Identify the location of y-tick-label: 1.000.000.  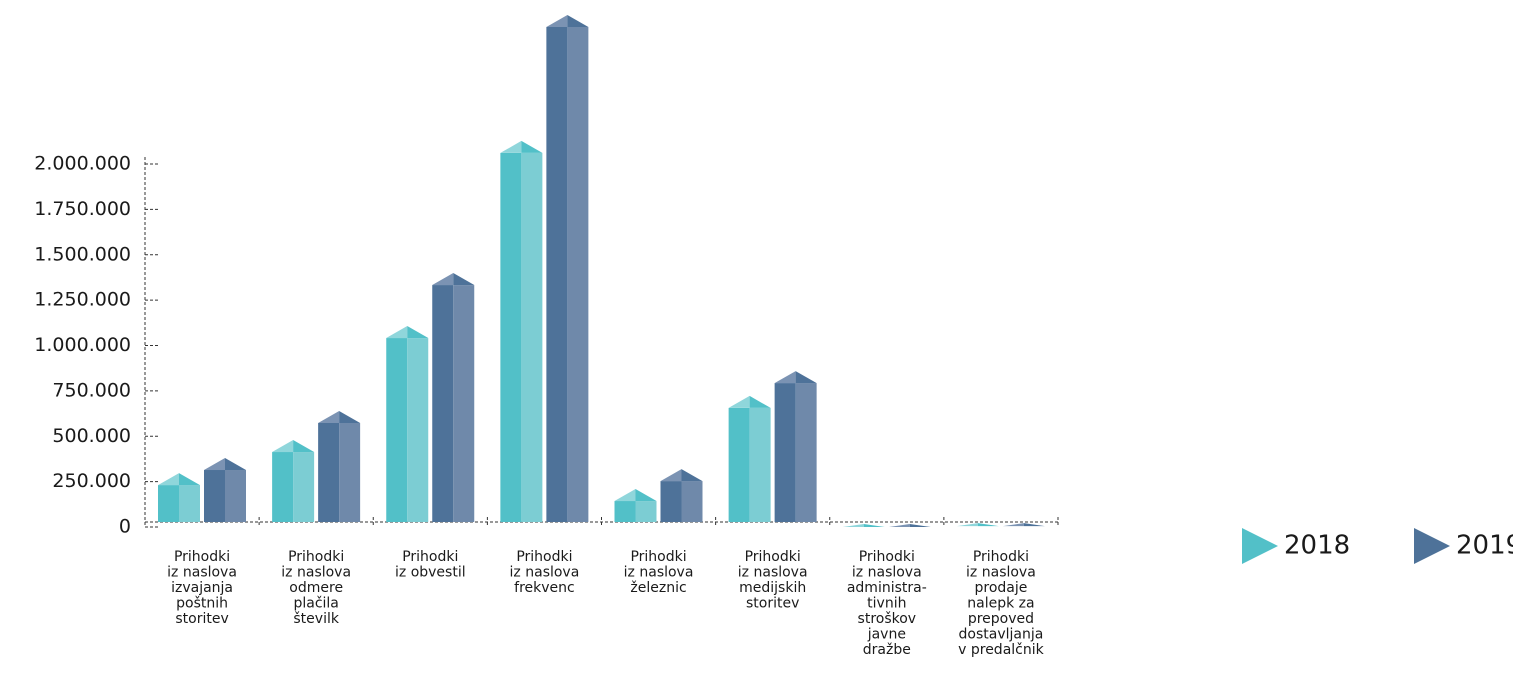
(82, 345).